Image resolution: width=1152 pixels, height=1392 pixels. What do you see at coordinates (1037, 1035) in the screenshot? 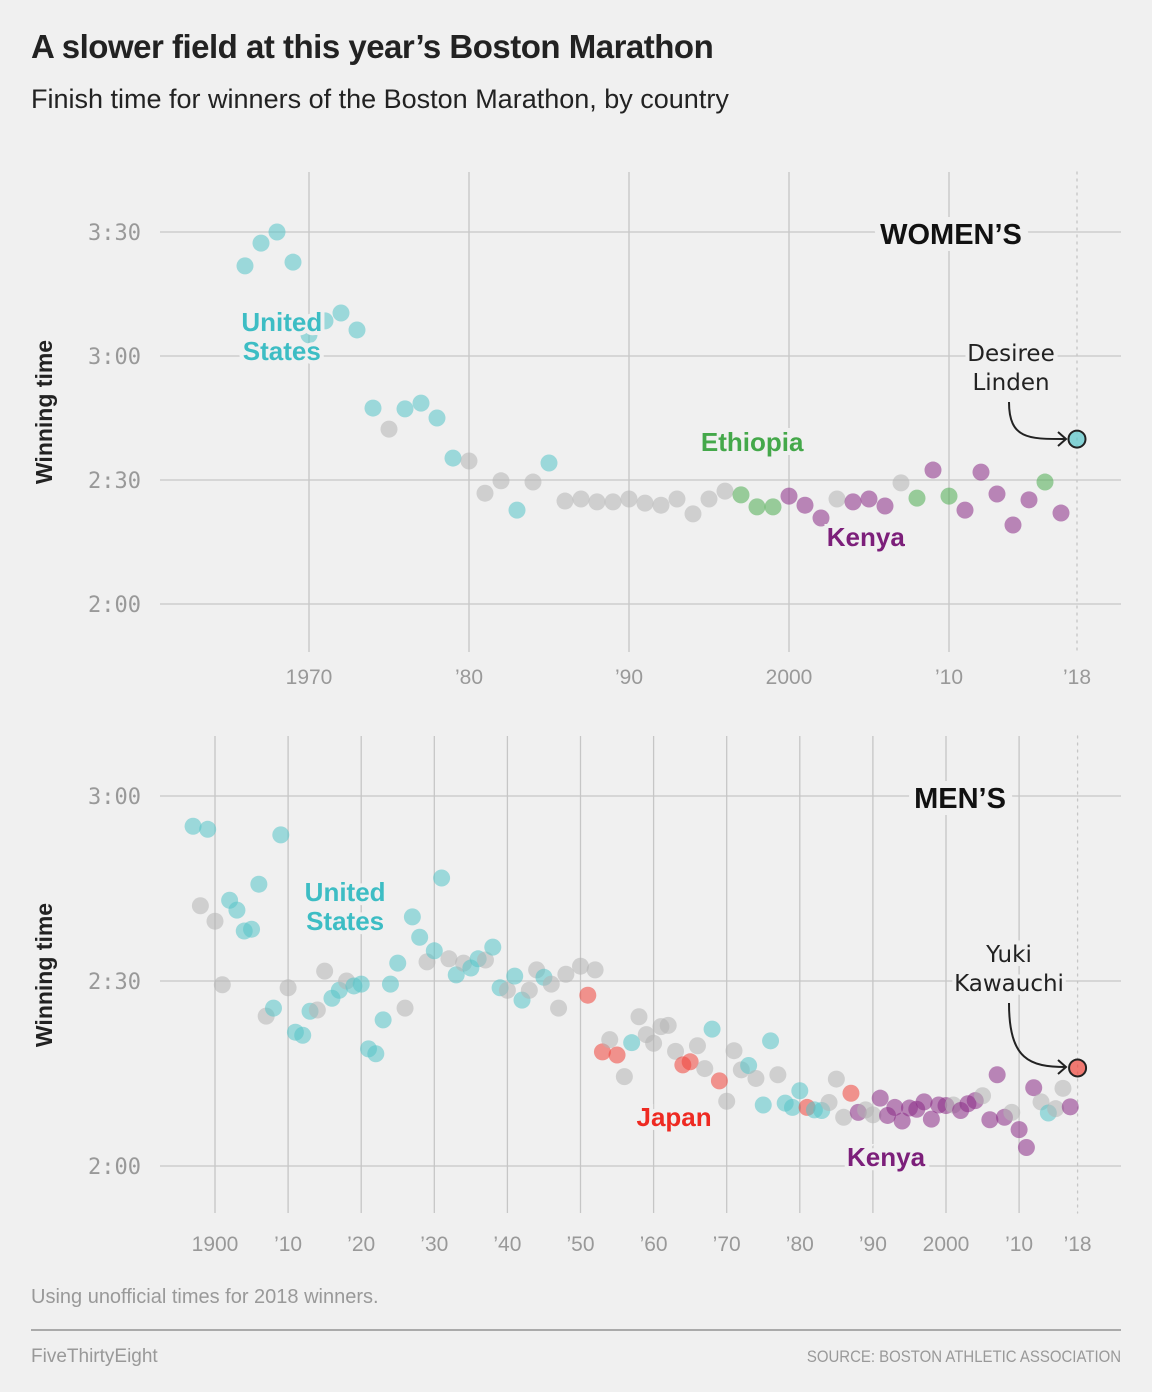
I see `annotation-arrow` at bounding box center [1037, 1035].